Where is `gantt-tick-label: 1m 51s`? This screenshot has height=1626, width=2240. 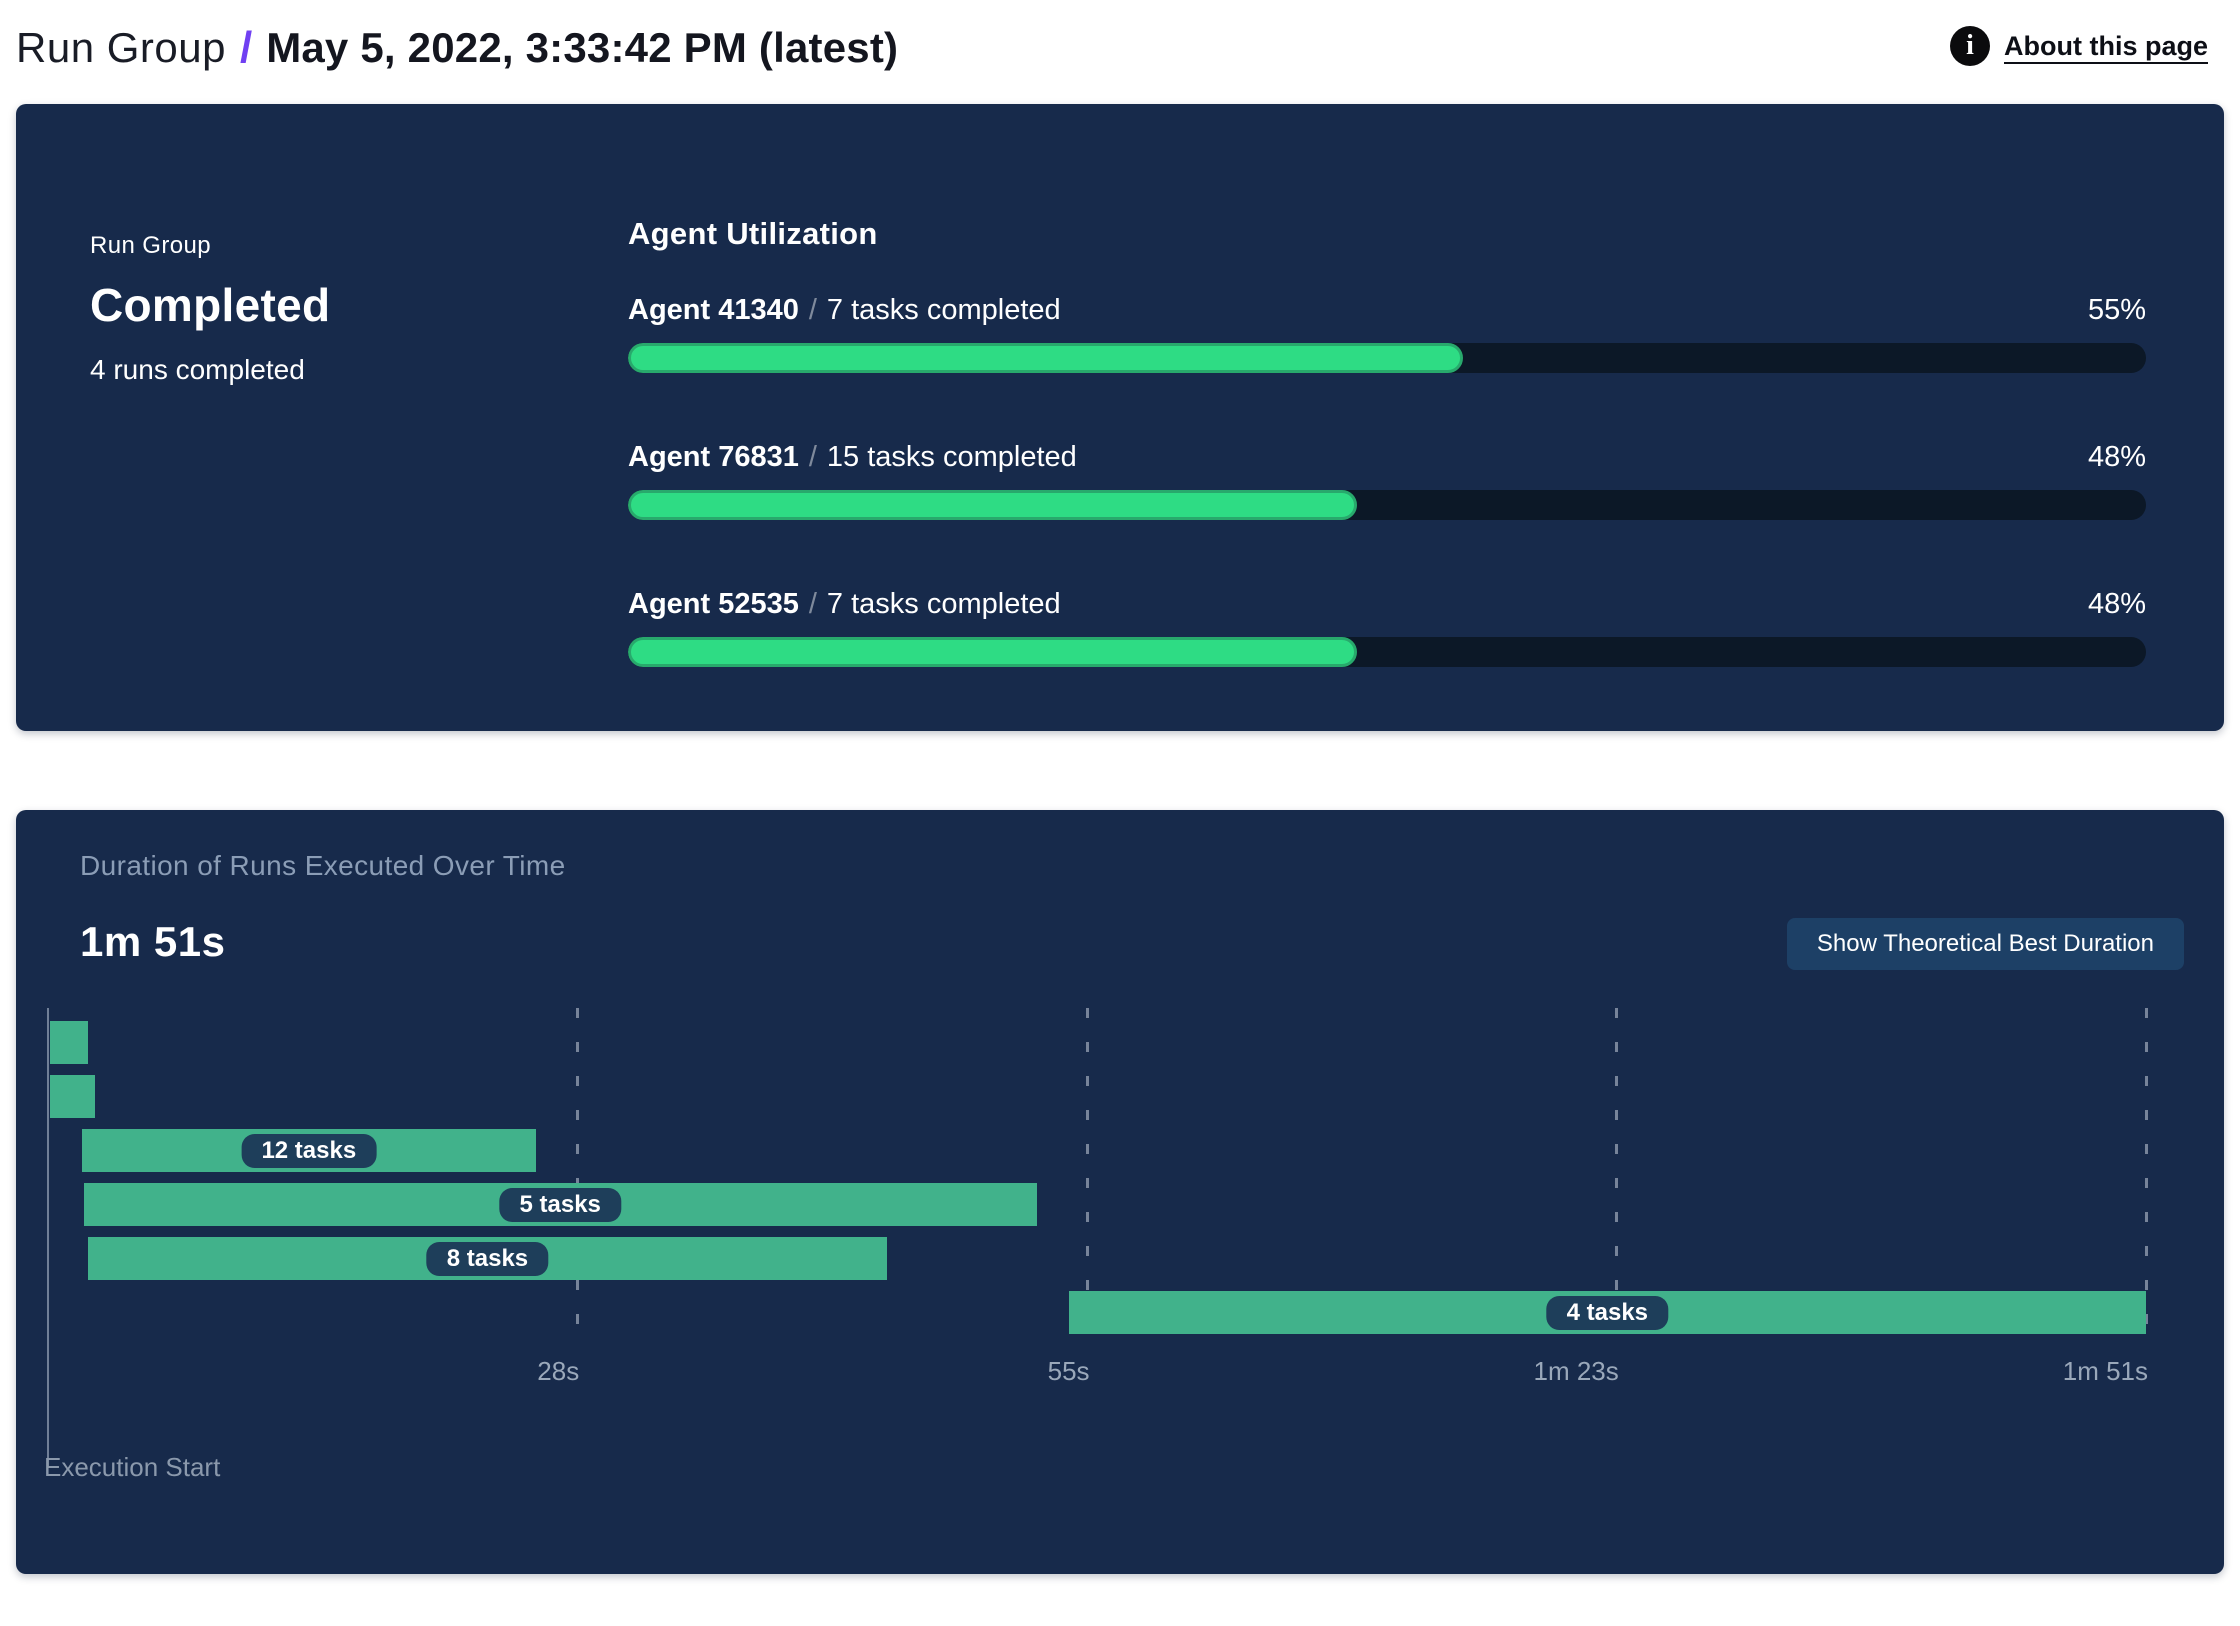
gantt-tick-label: 1m 51s is located at coordinates (2105, 1371).